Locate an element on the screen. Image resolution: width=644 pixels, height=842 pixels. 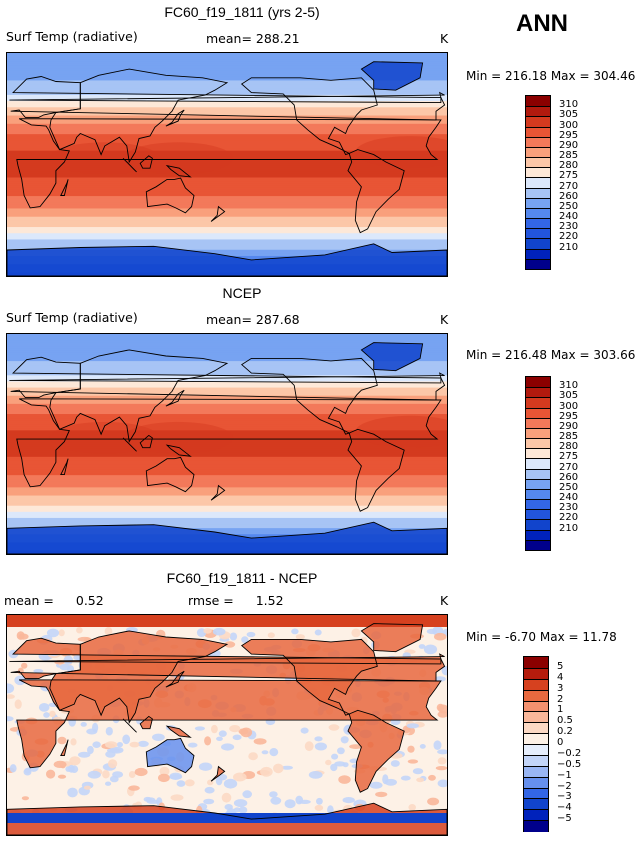
coastline-sumatra is located at coordinates (129, 725).